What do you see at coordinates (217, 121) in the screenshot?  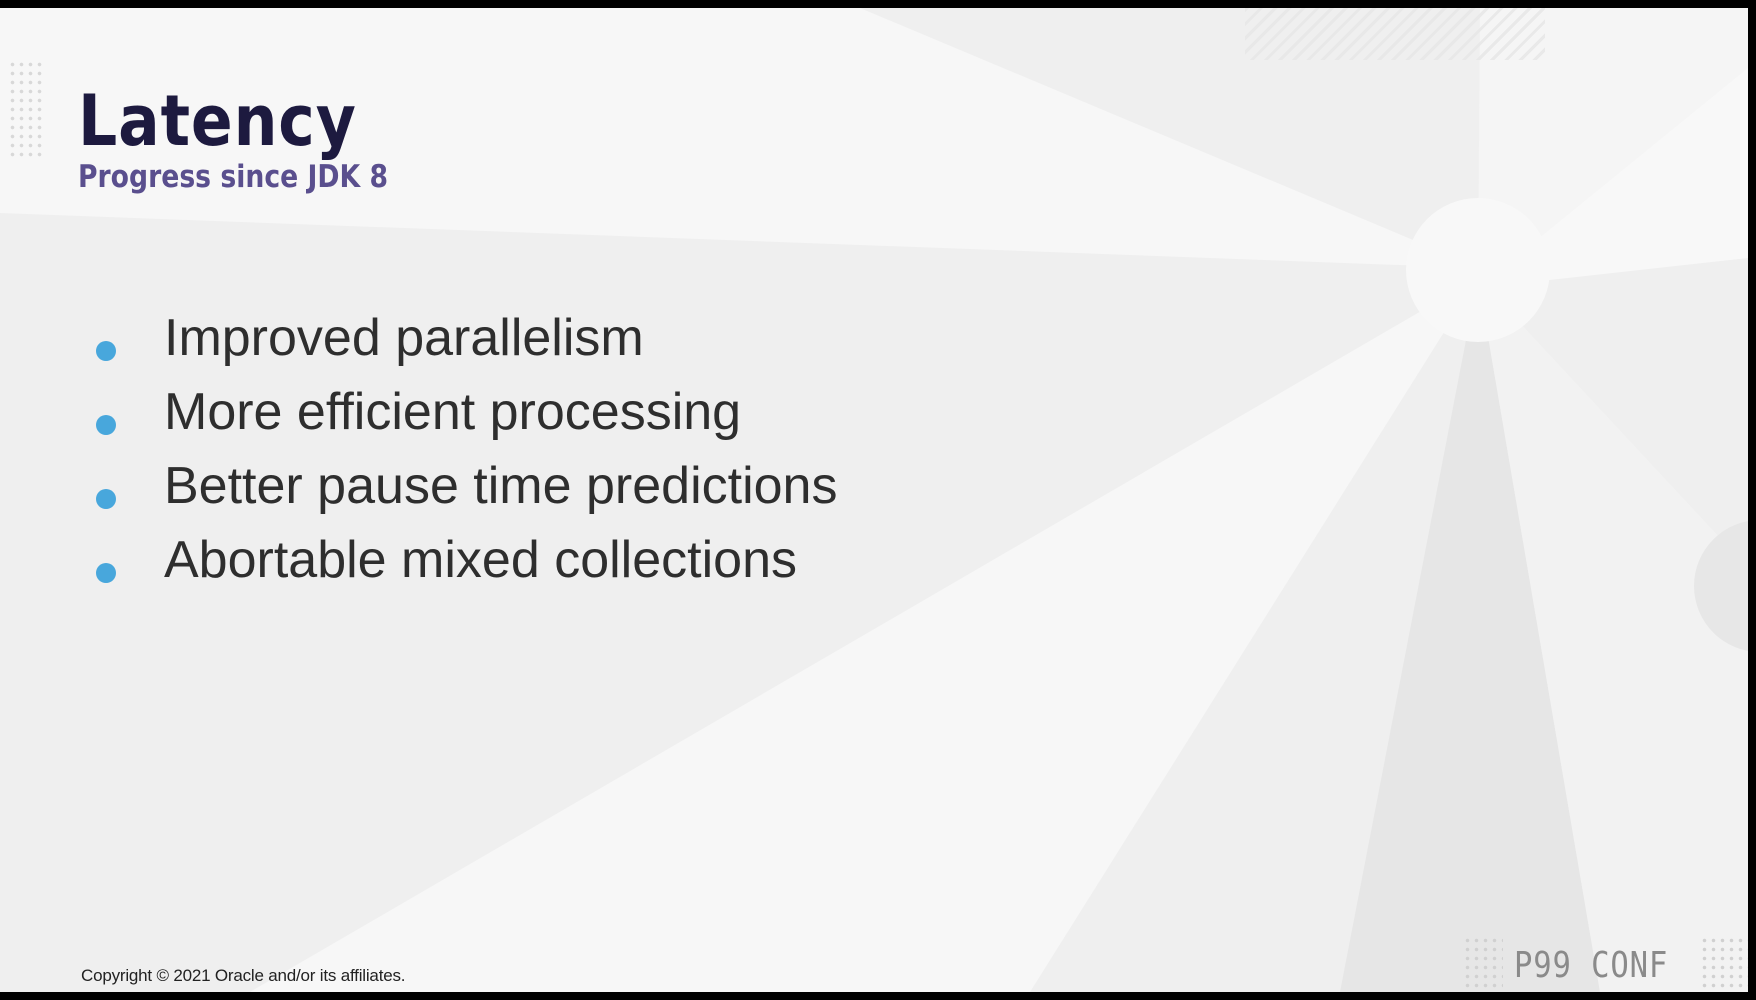 I see `slide-title: Latency` at bounding box center [217, 121].